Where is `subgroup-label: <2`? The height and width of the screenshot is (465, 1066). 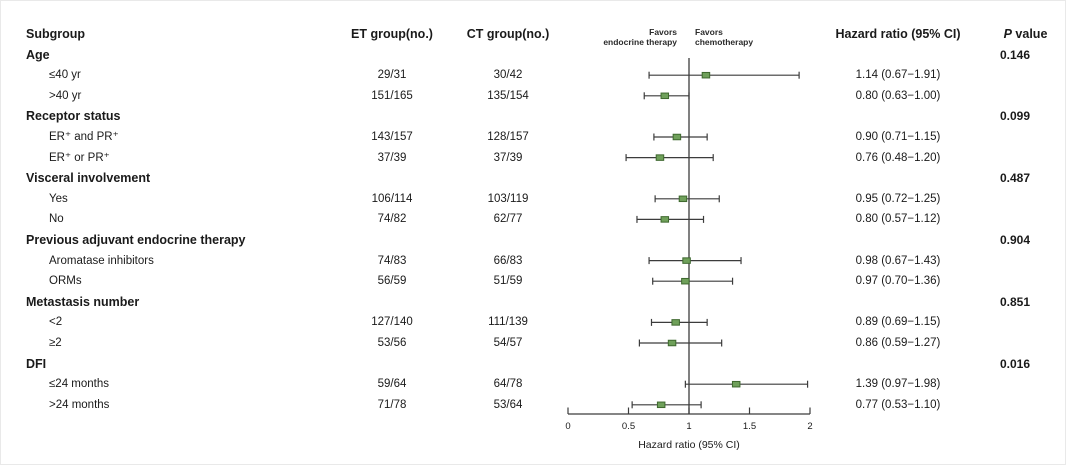 subgroup-label: <2 is located at coordinates (56, 322).